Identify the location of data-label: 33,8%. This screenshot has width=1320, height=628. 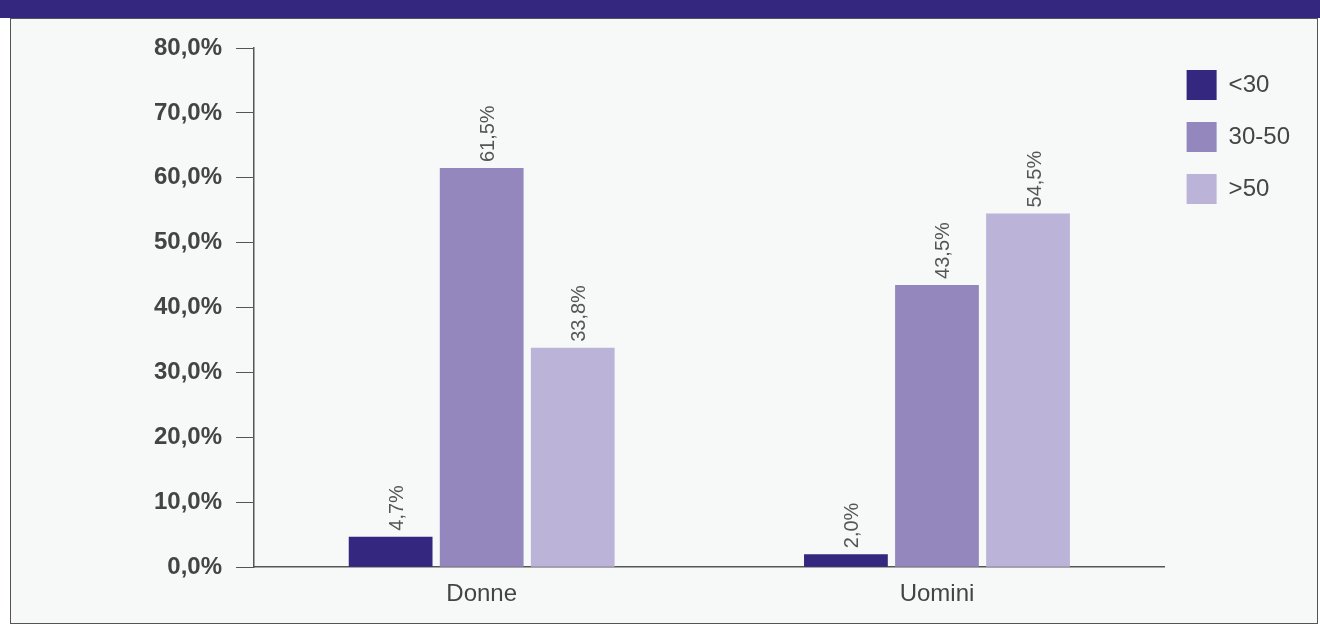
(578, 313).